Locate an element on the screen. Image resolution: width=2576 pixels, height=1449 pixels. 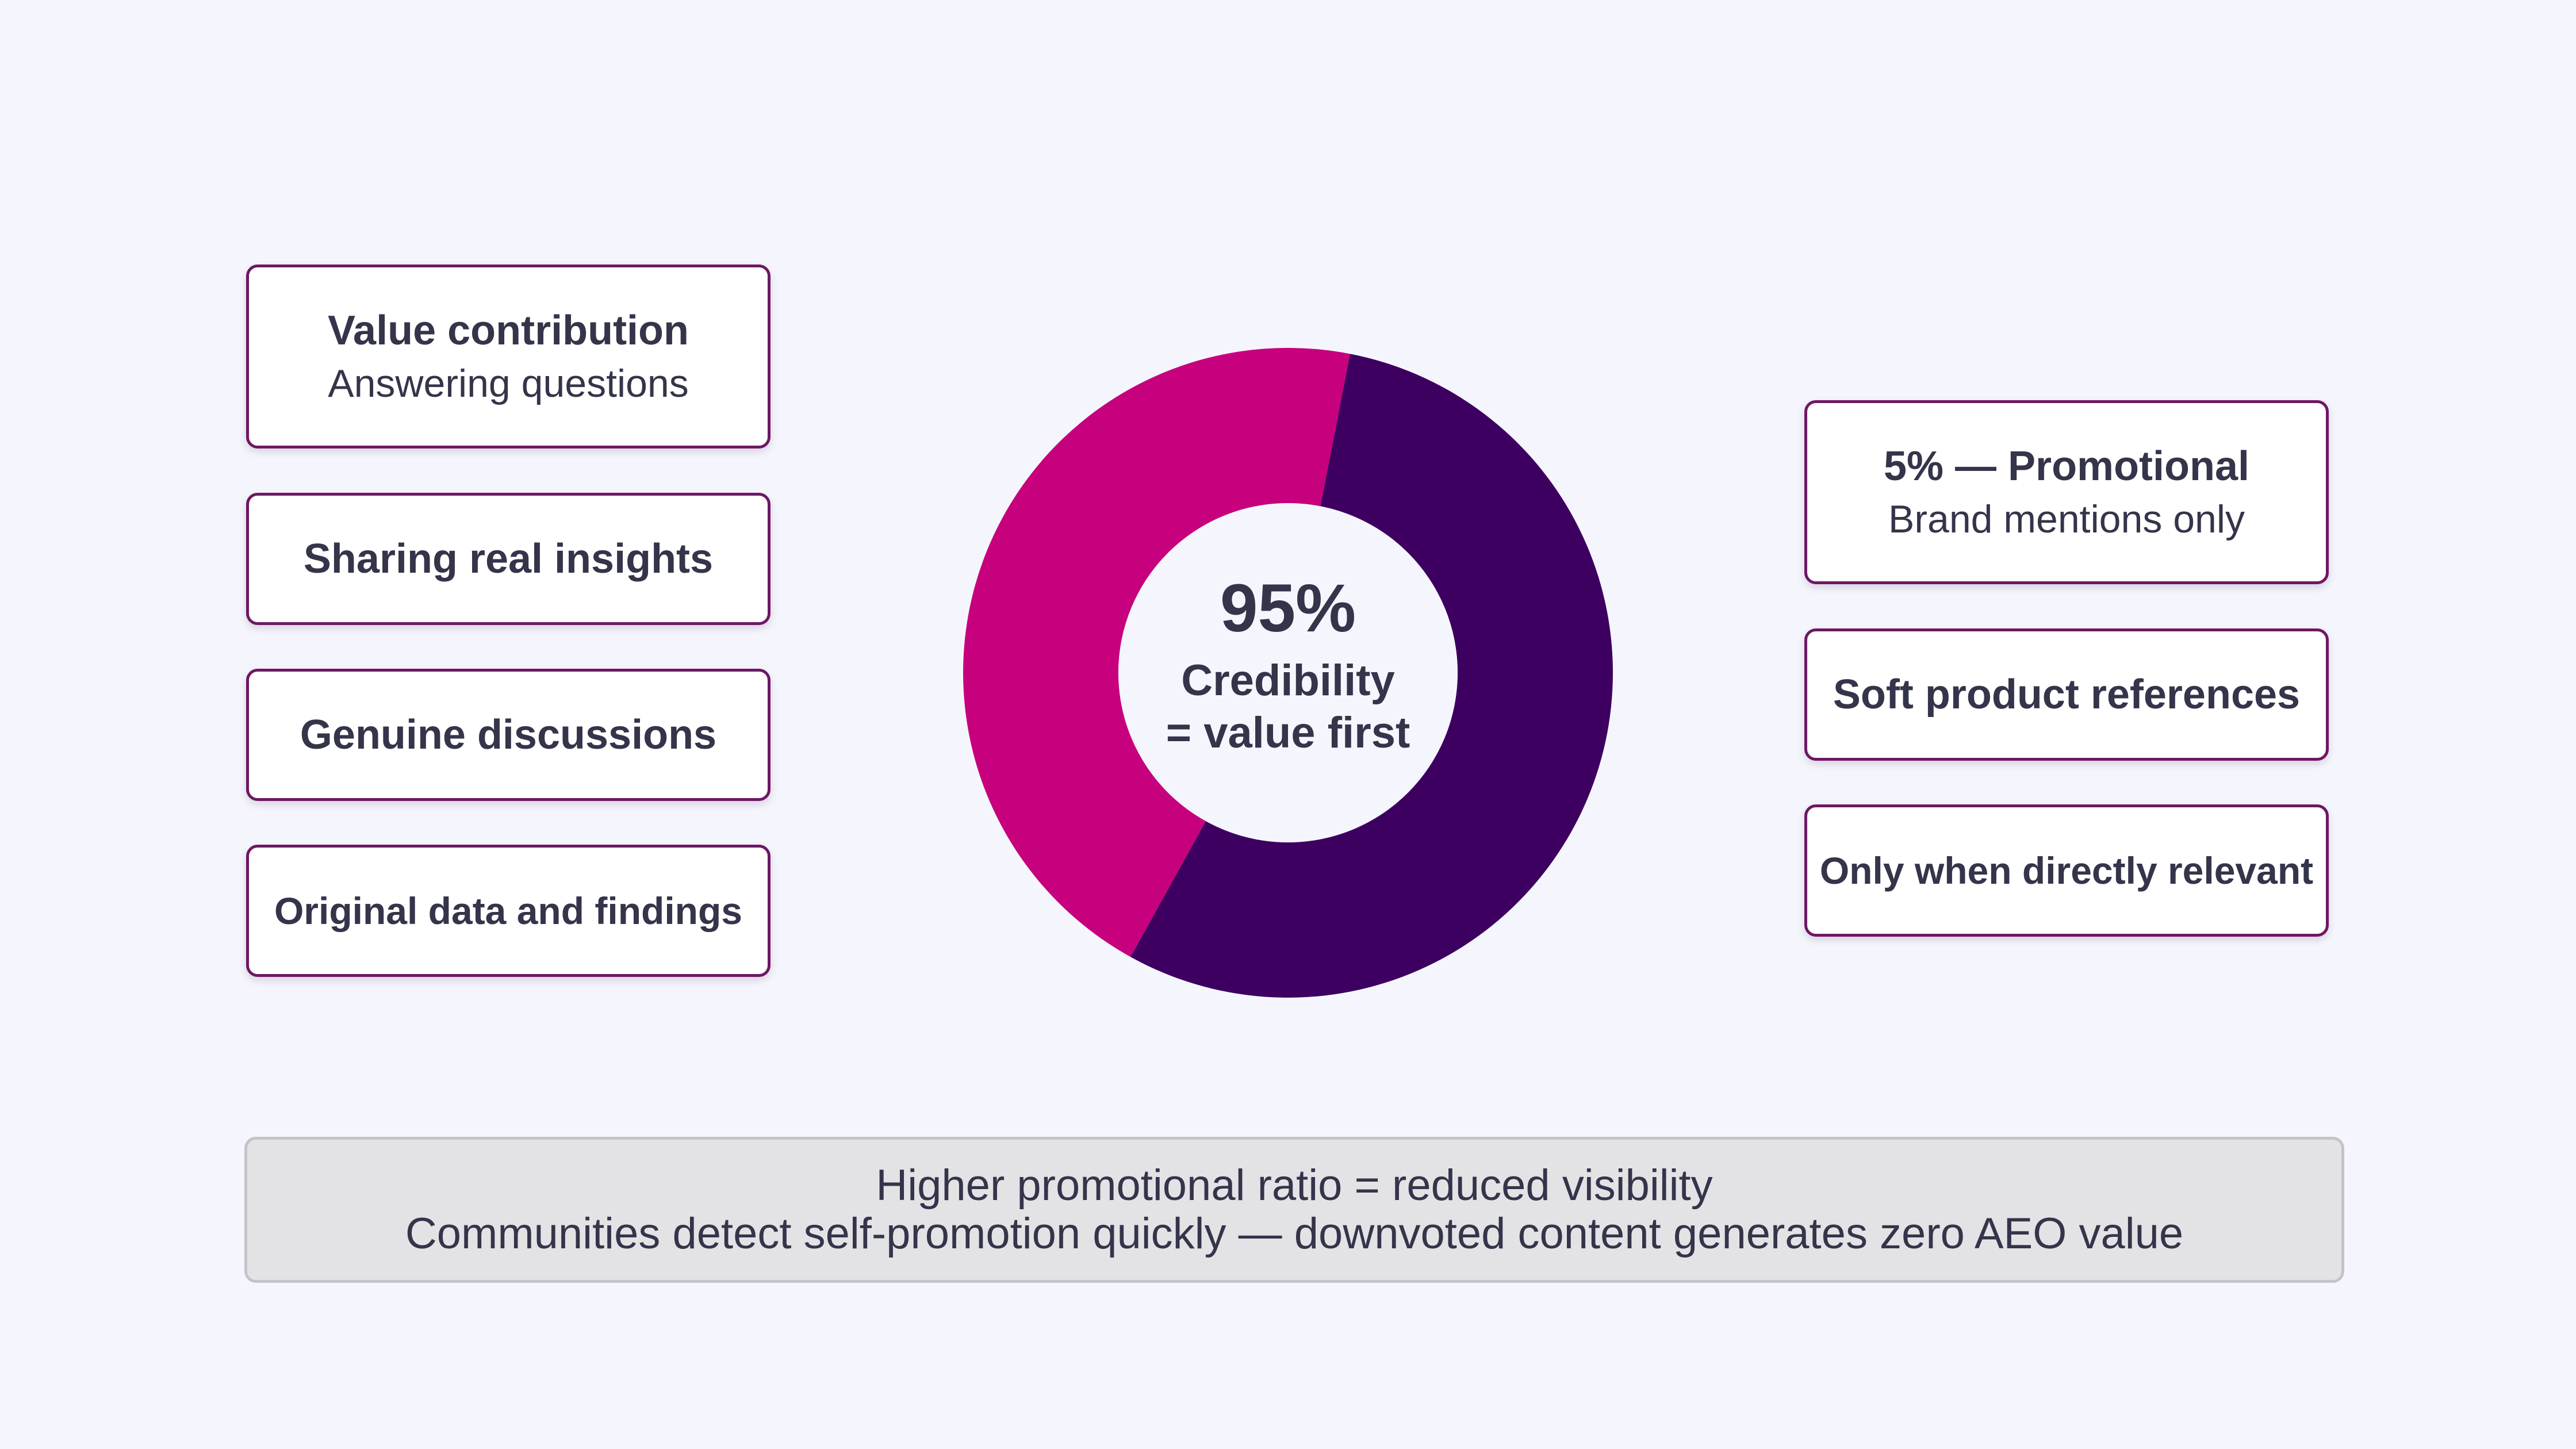
center-percent: 95% is located at coordinates (1288, 608).